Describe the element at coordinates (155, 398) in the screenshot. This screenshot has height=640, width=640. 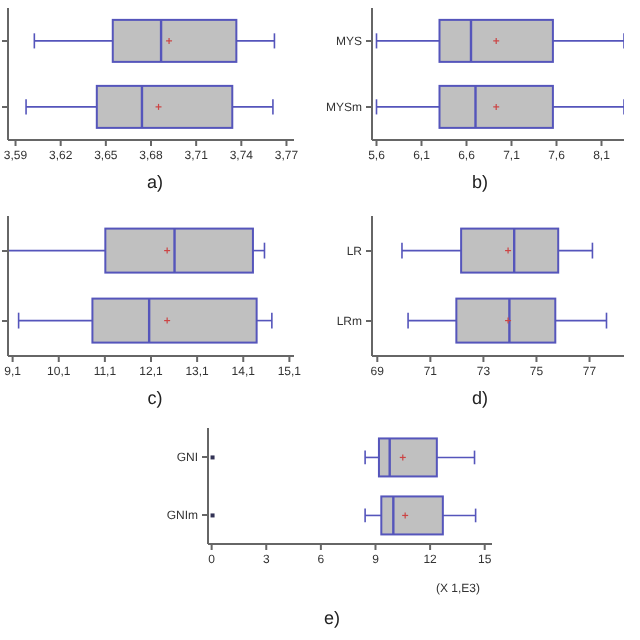
I see `text: c)` at that location.